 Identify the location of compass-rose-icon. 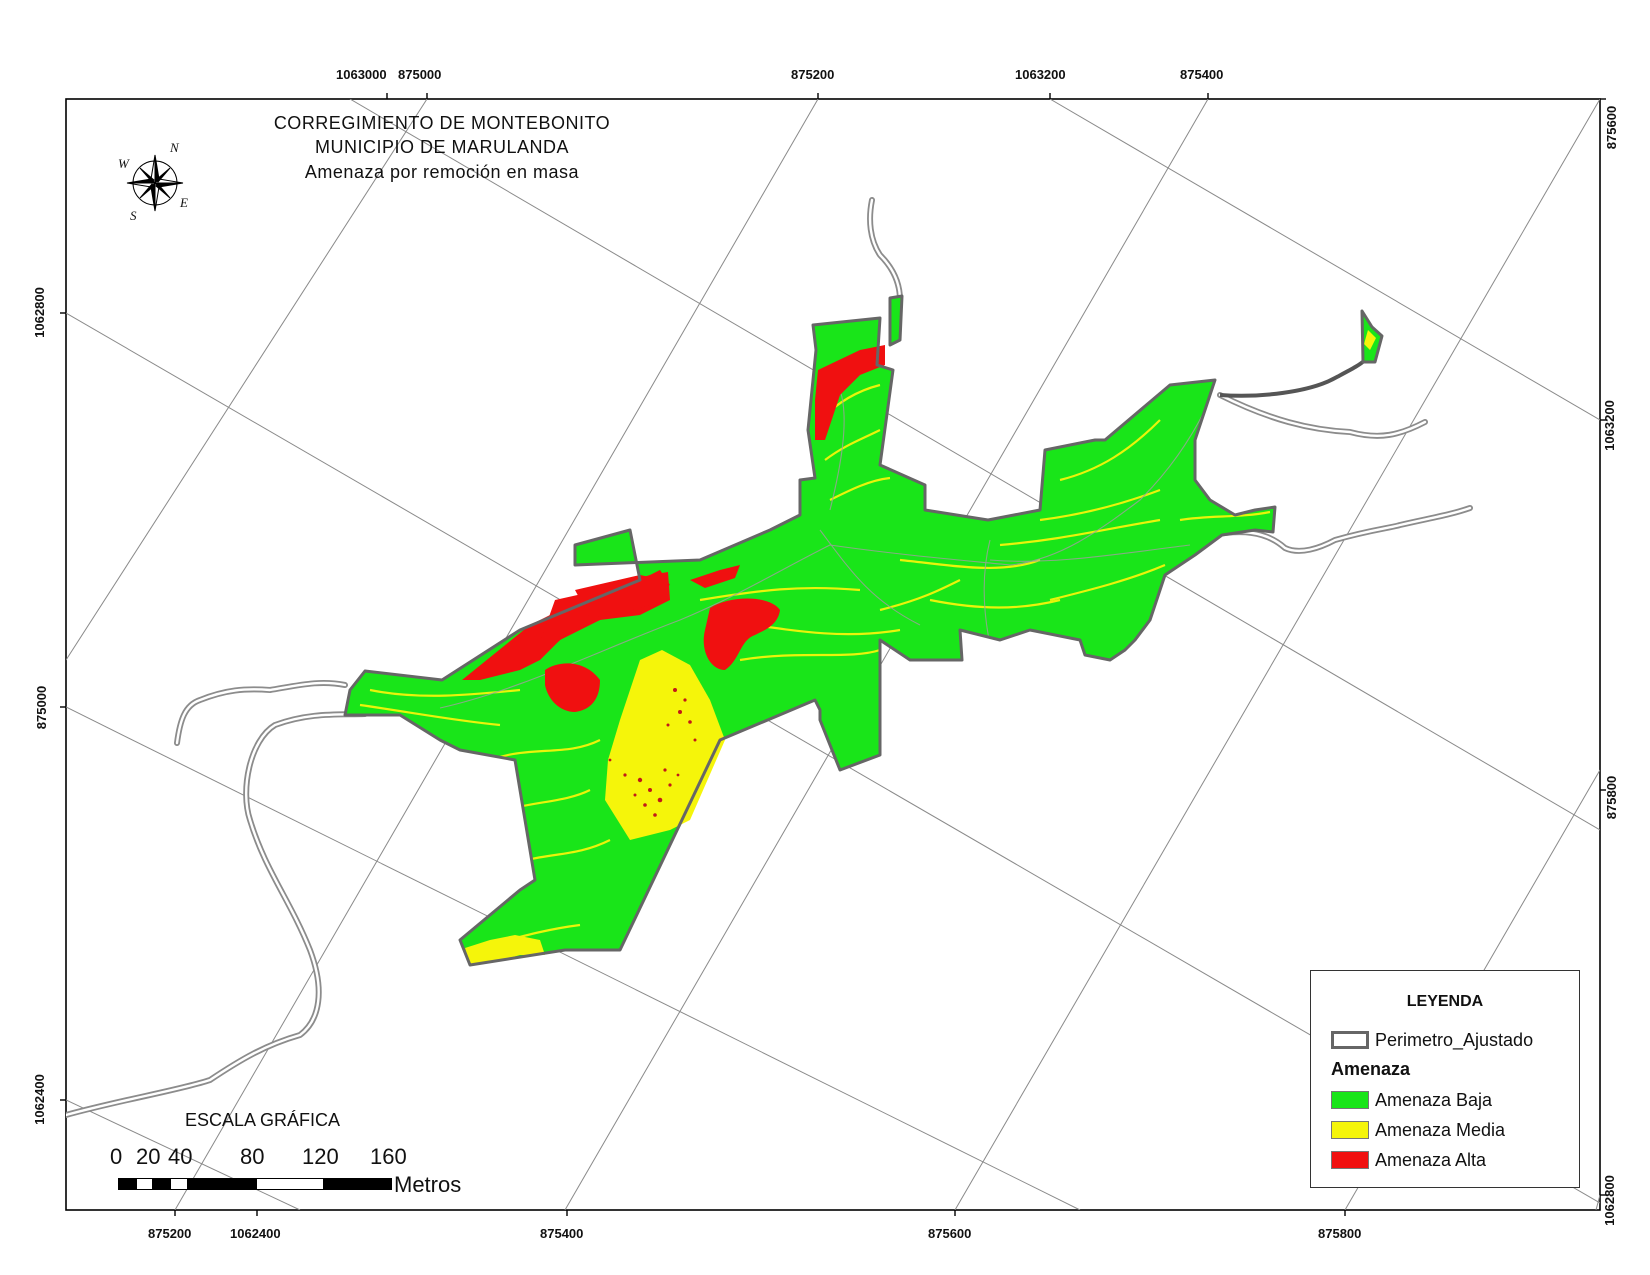
(155, 183).